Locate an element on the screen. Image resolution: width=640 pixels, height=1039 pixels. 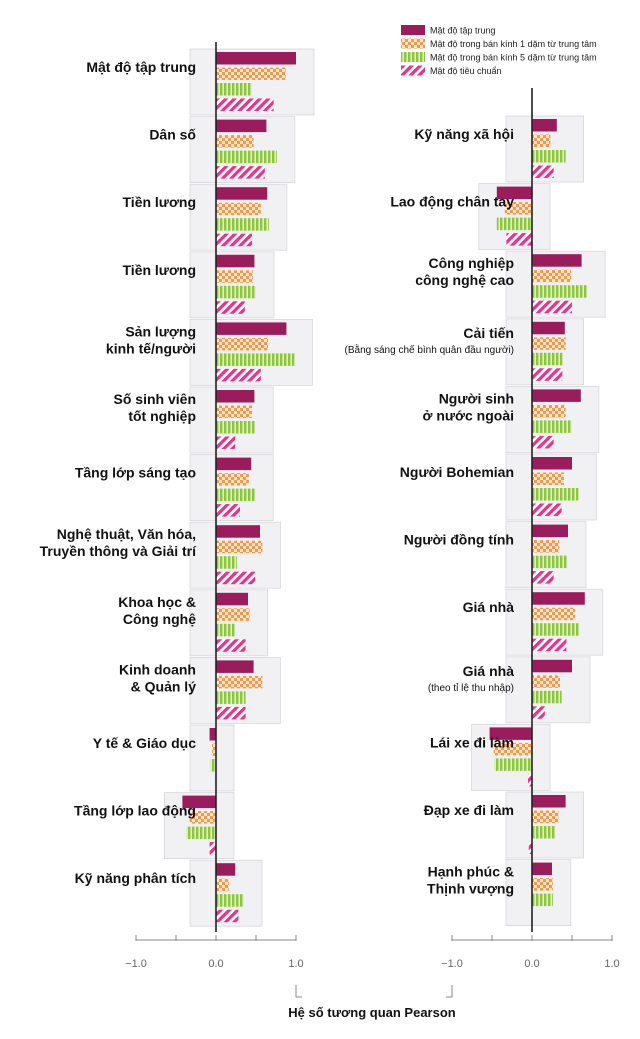
category-label: Tầng lớp lao động is located at coordinates (135, 811).